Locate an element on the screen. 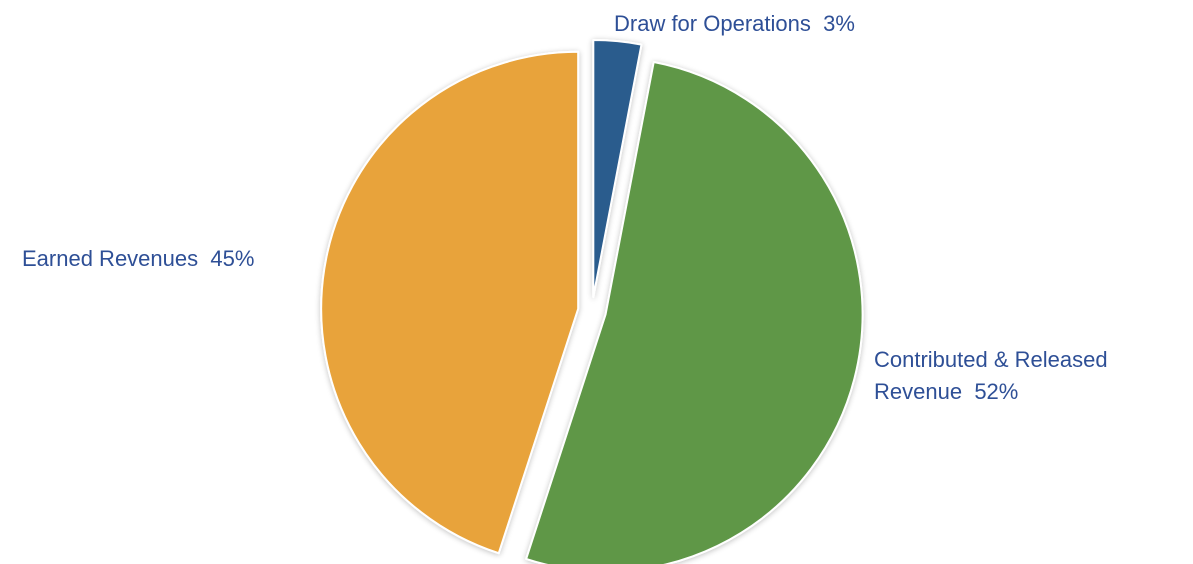 Image resolution: width=1193 pixels, height=564 pixels. slice-percent: 52% is located at coordinates (996, 391).